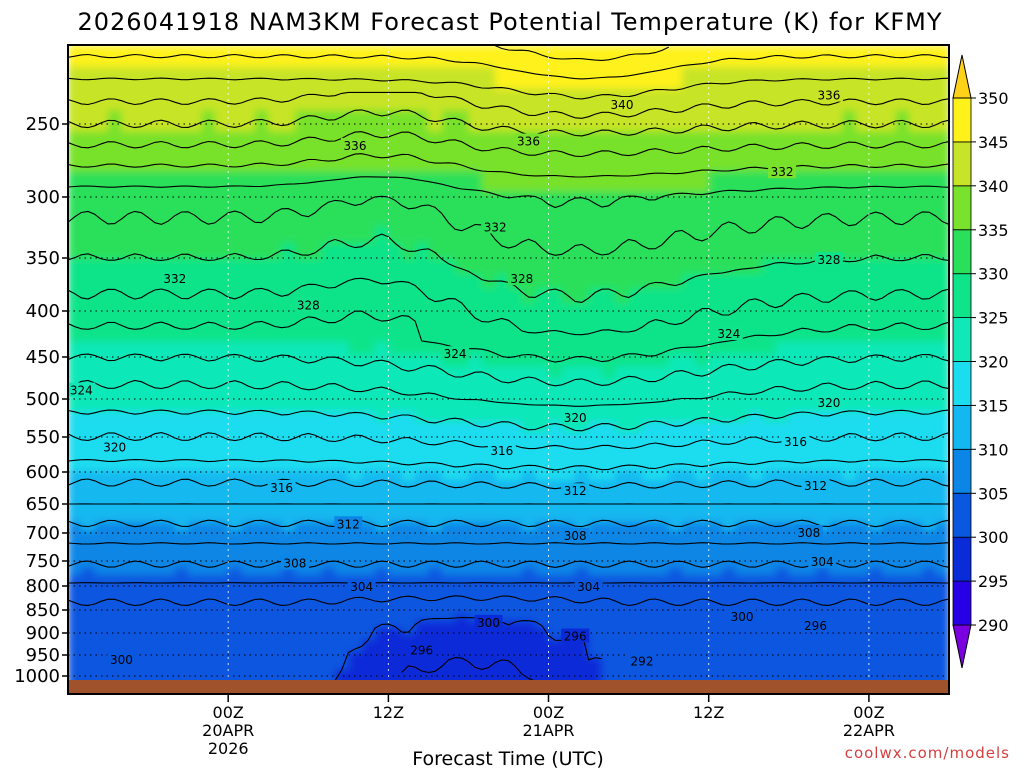 This screenshot has width=1024, height=768. Describe the element at coordinates (121, 660) in the screenshot. I see `contour-label-300: 300` at that location.